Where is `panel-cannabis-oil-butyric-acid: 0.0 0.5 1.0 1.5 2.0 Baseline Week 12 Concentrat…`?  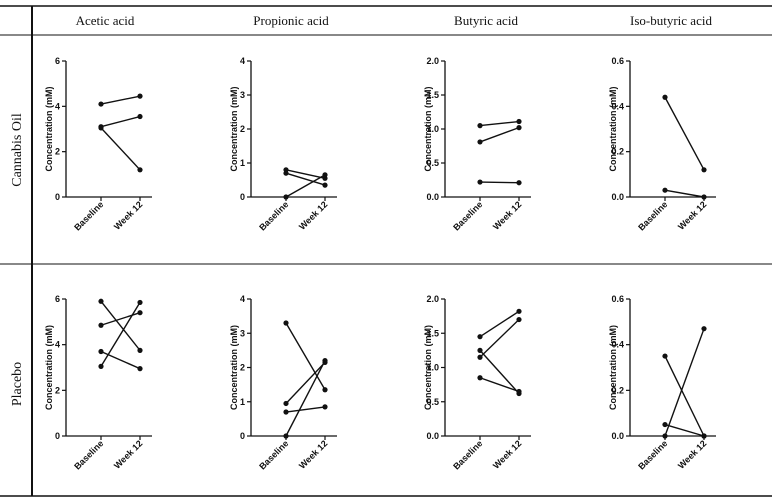 panel-cannabis-oil-butyric-acid: 0.0 0.5 1.0 1.5 2.0 Baseline Week 12 Concentrat… is located at coordinates (477, 144).